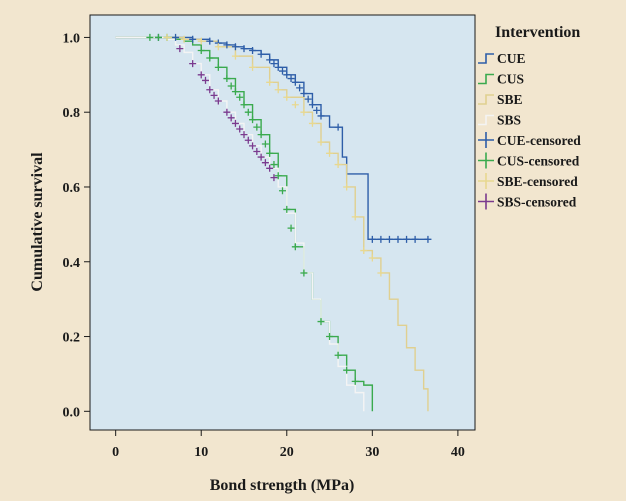 The image size is (626, 501). What do you see at coordinates (537, 32) in the screenshot?
I see `legend-title: Intervention` at bounding box center [537, 32].